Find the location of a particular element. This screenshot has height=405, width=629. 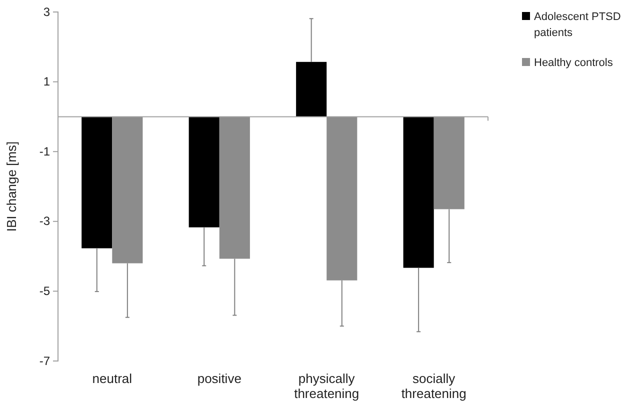

legend-label: Adolescent PTSD patients is located at coordinates (577, 25).